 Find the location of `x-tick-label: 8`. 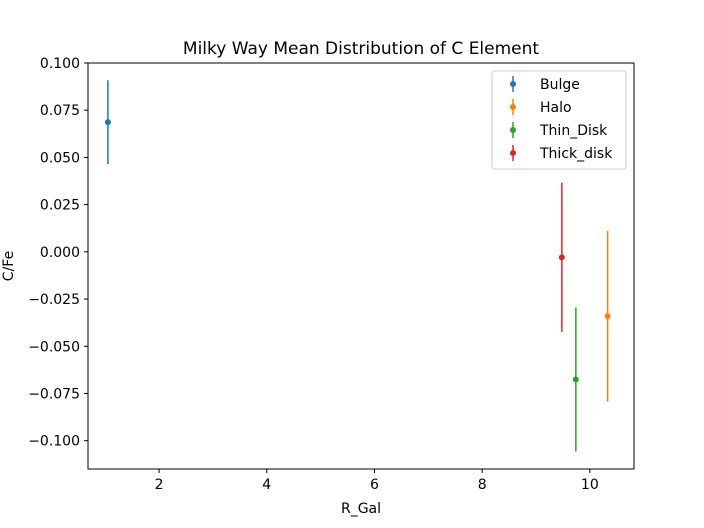

x-tick-label: 8 is located at coordinates (482, 485).